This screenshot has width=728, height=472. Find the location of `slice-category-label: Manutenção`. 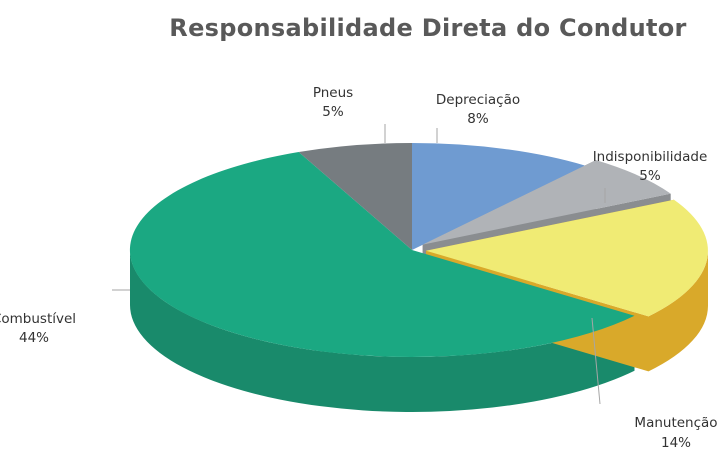

slice-category-label: Manutenção is located at coordinates (675, 423).